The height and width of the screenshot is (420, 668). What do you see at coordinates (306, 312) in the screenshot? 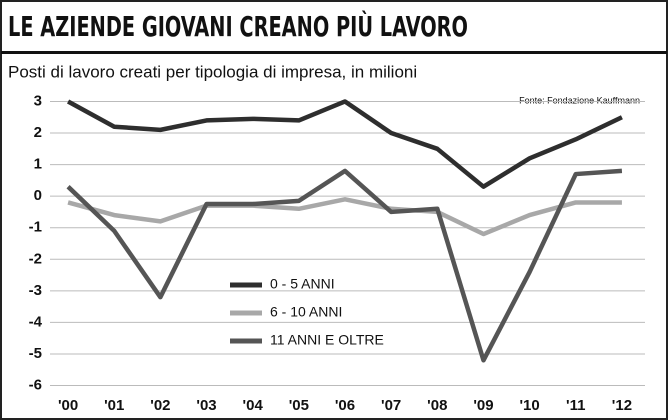
I see `legend-label: 6 - 10 ANNI` at bounding box center [306, 312].